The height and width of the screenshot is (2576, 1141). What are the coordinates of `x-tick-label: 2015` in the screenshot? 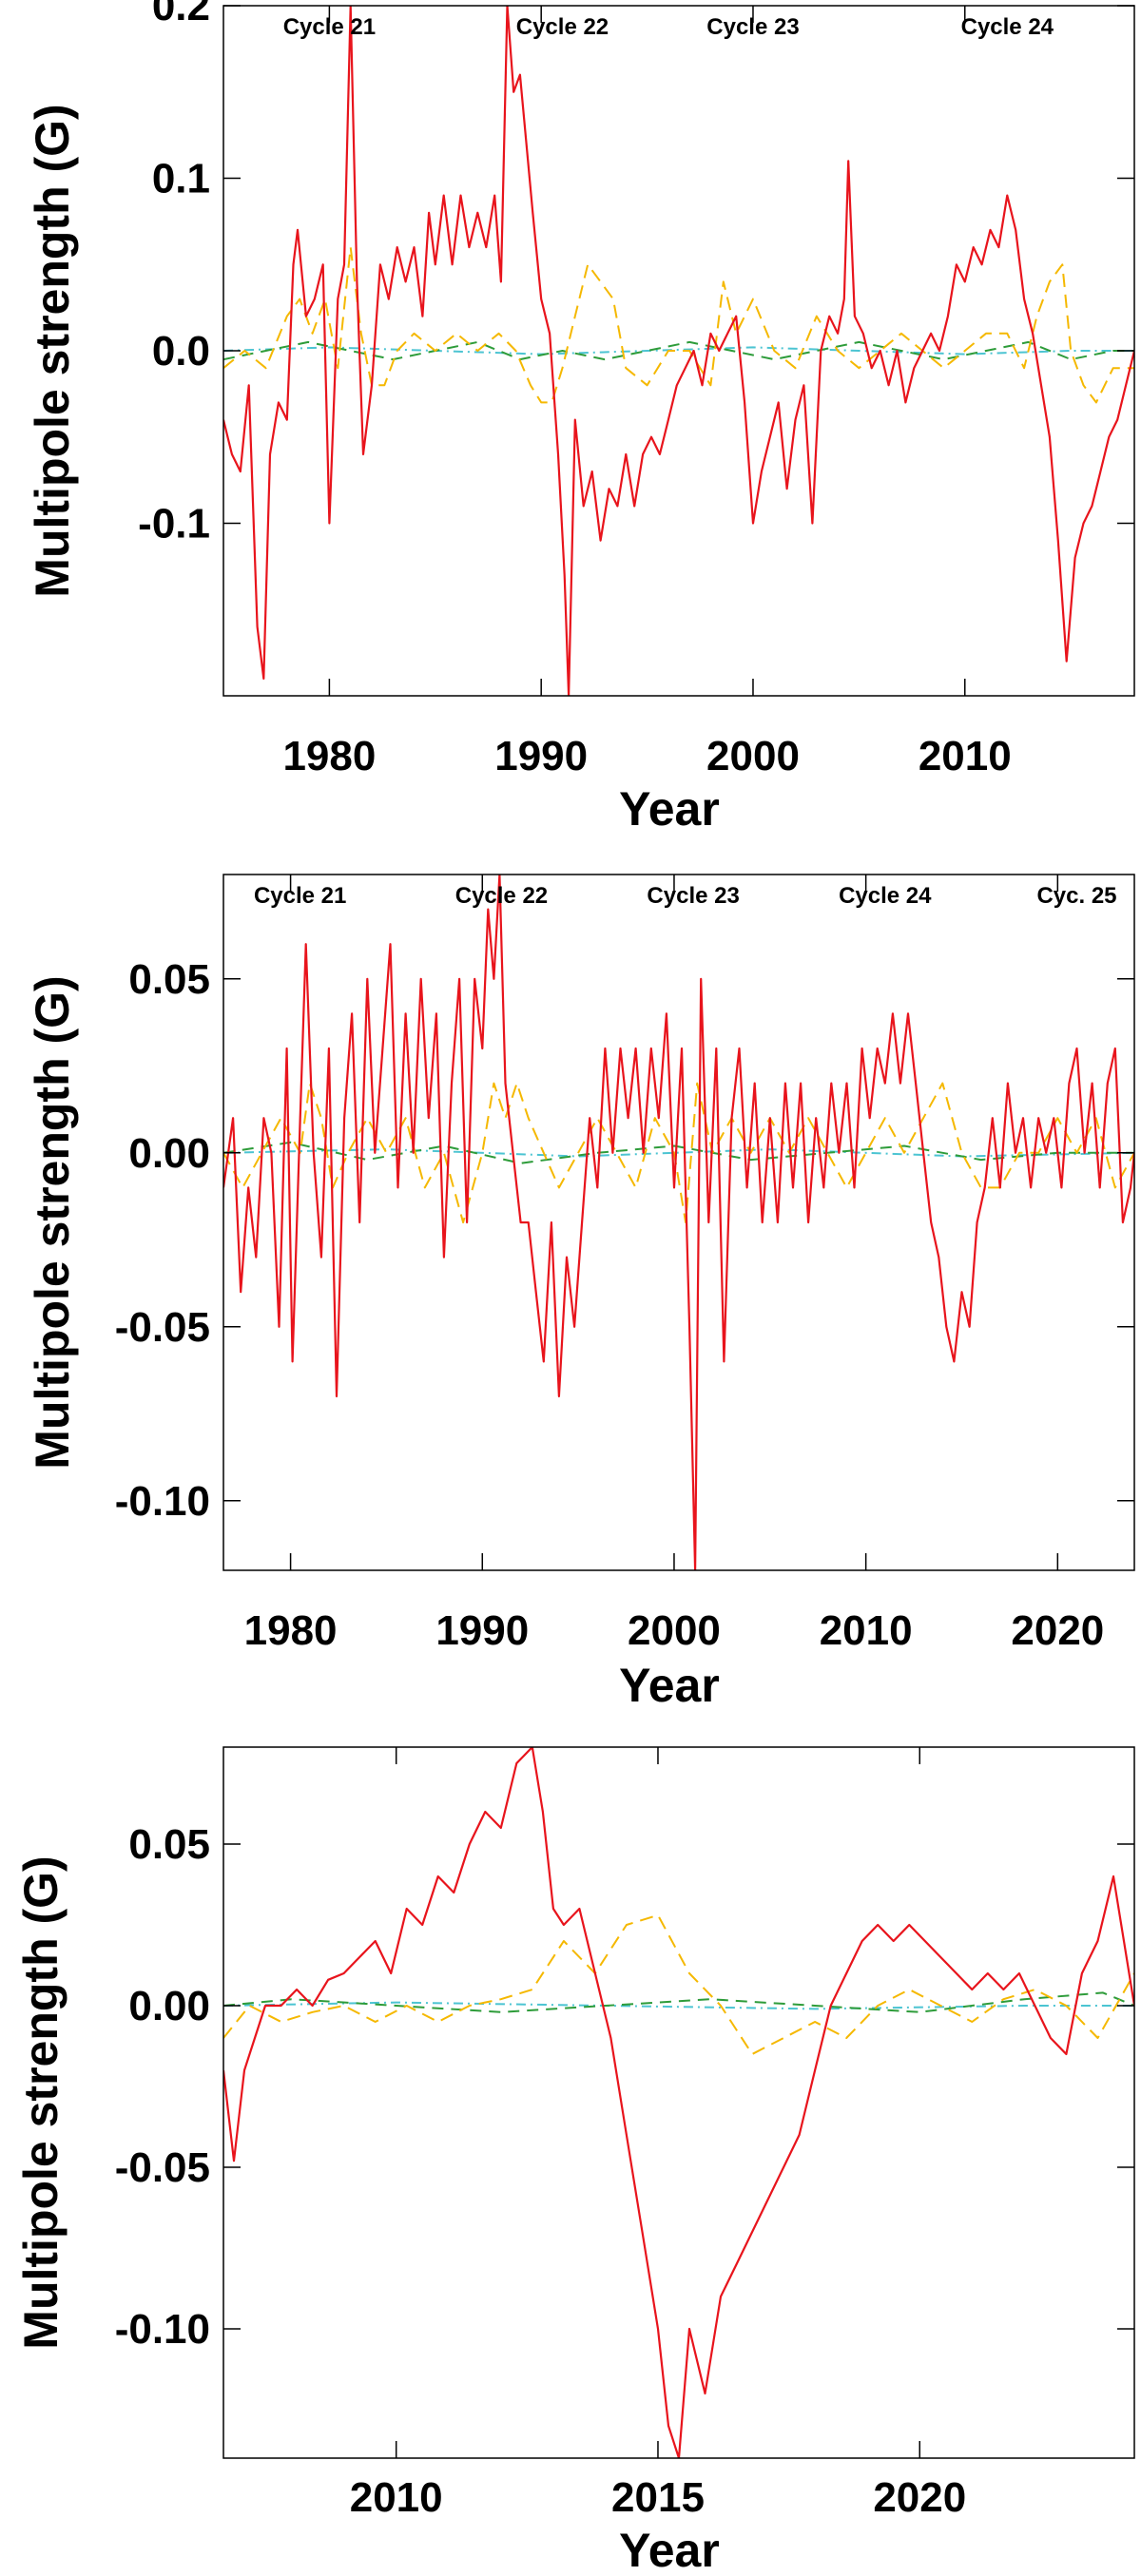 It's located at (658, 2497).